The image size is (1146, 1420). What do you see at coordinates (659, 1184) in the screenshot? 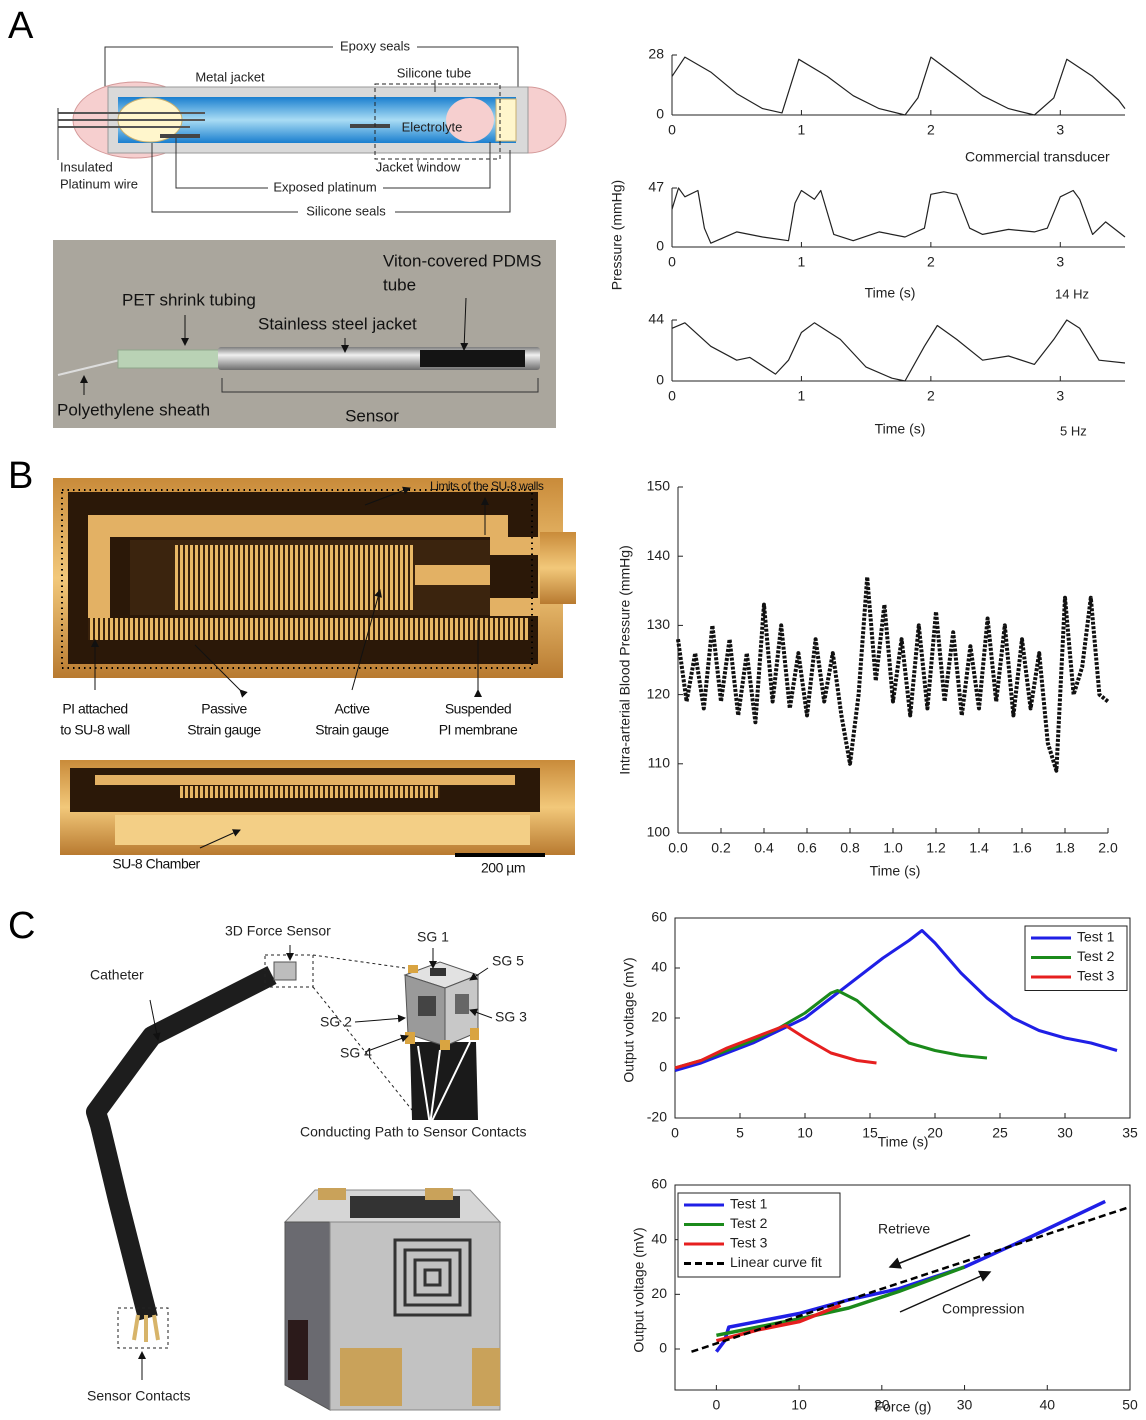
I see `y-tick-label: 60` at bounding box center [659, 1184].